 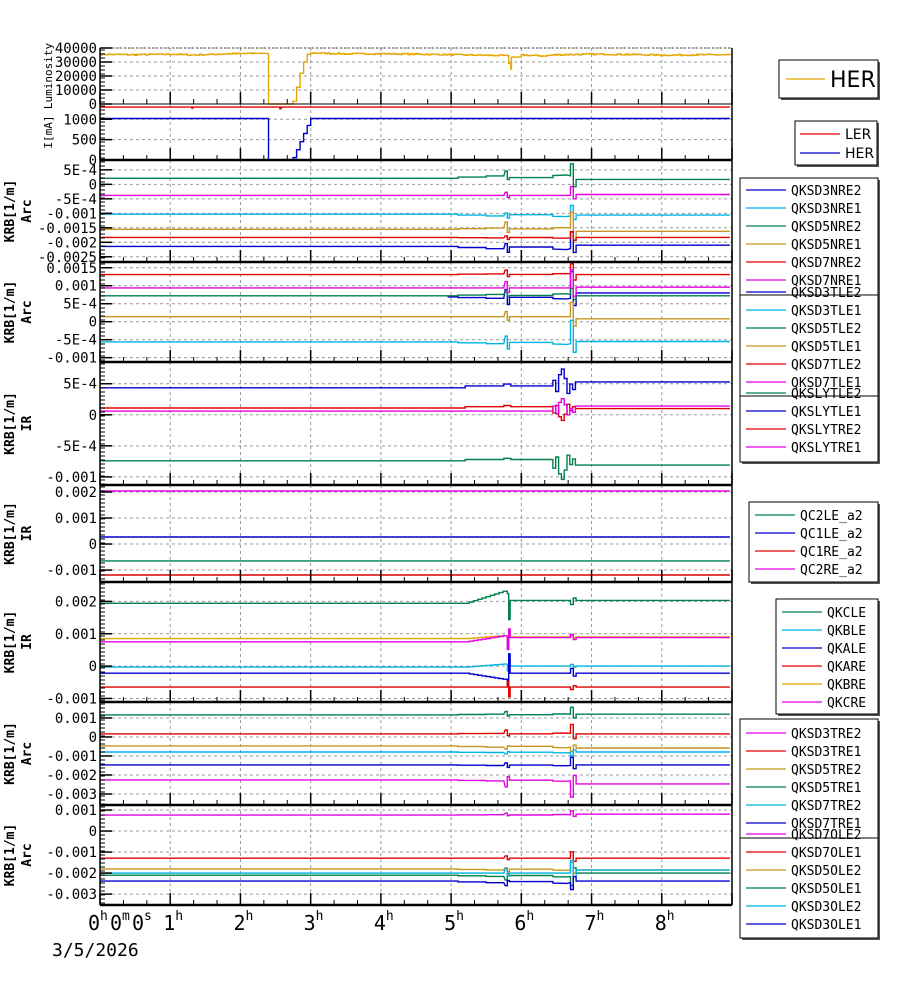 What do you see at coordinates (826, 448) in the screenshot?
I see `legend-label: QKSLYTRE1` at bounding box center [826, 448].